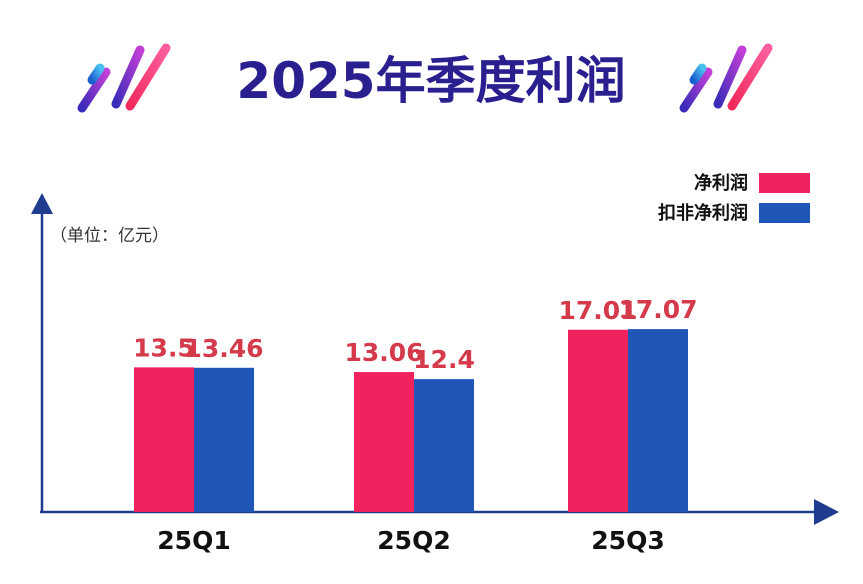  I want to click on value-label-25q2-net-profit: 13.06, so click(383, 352).